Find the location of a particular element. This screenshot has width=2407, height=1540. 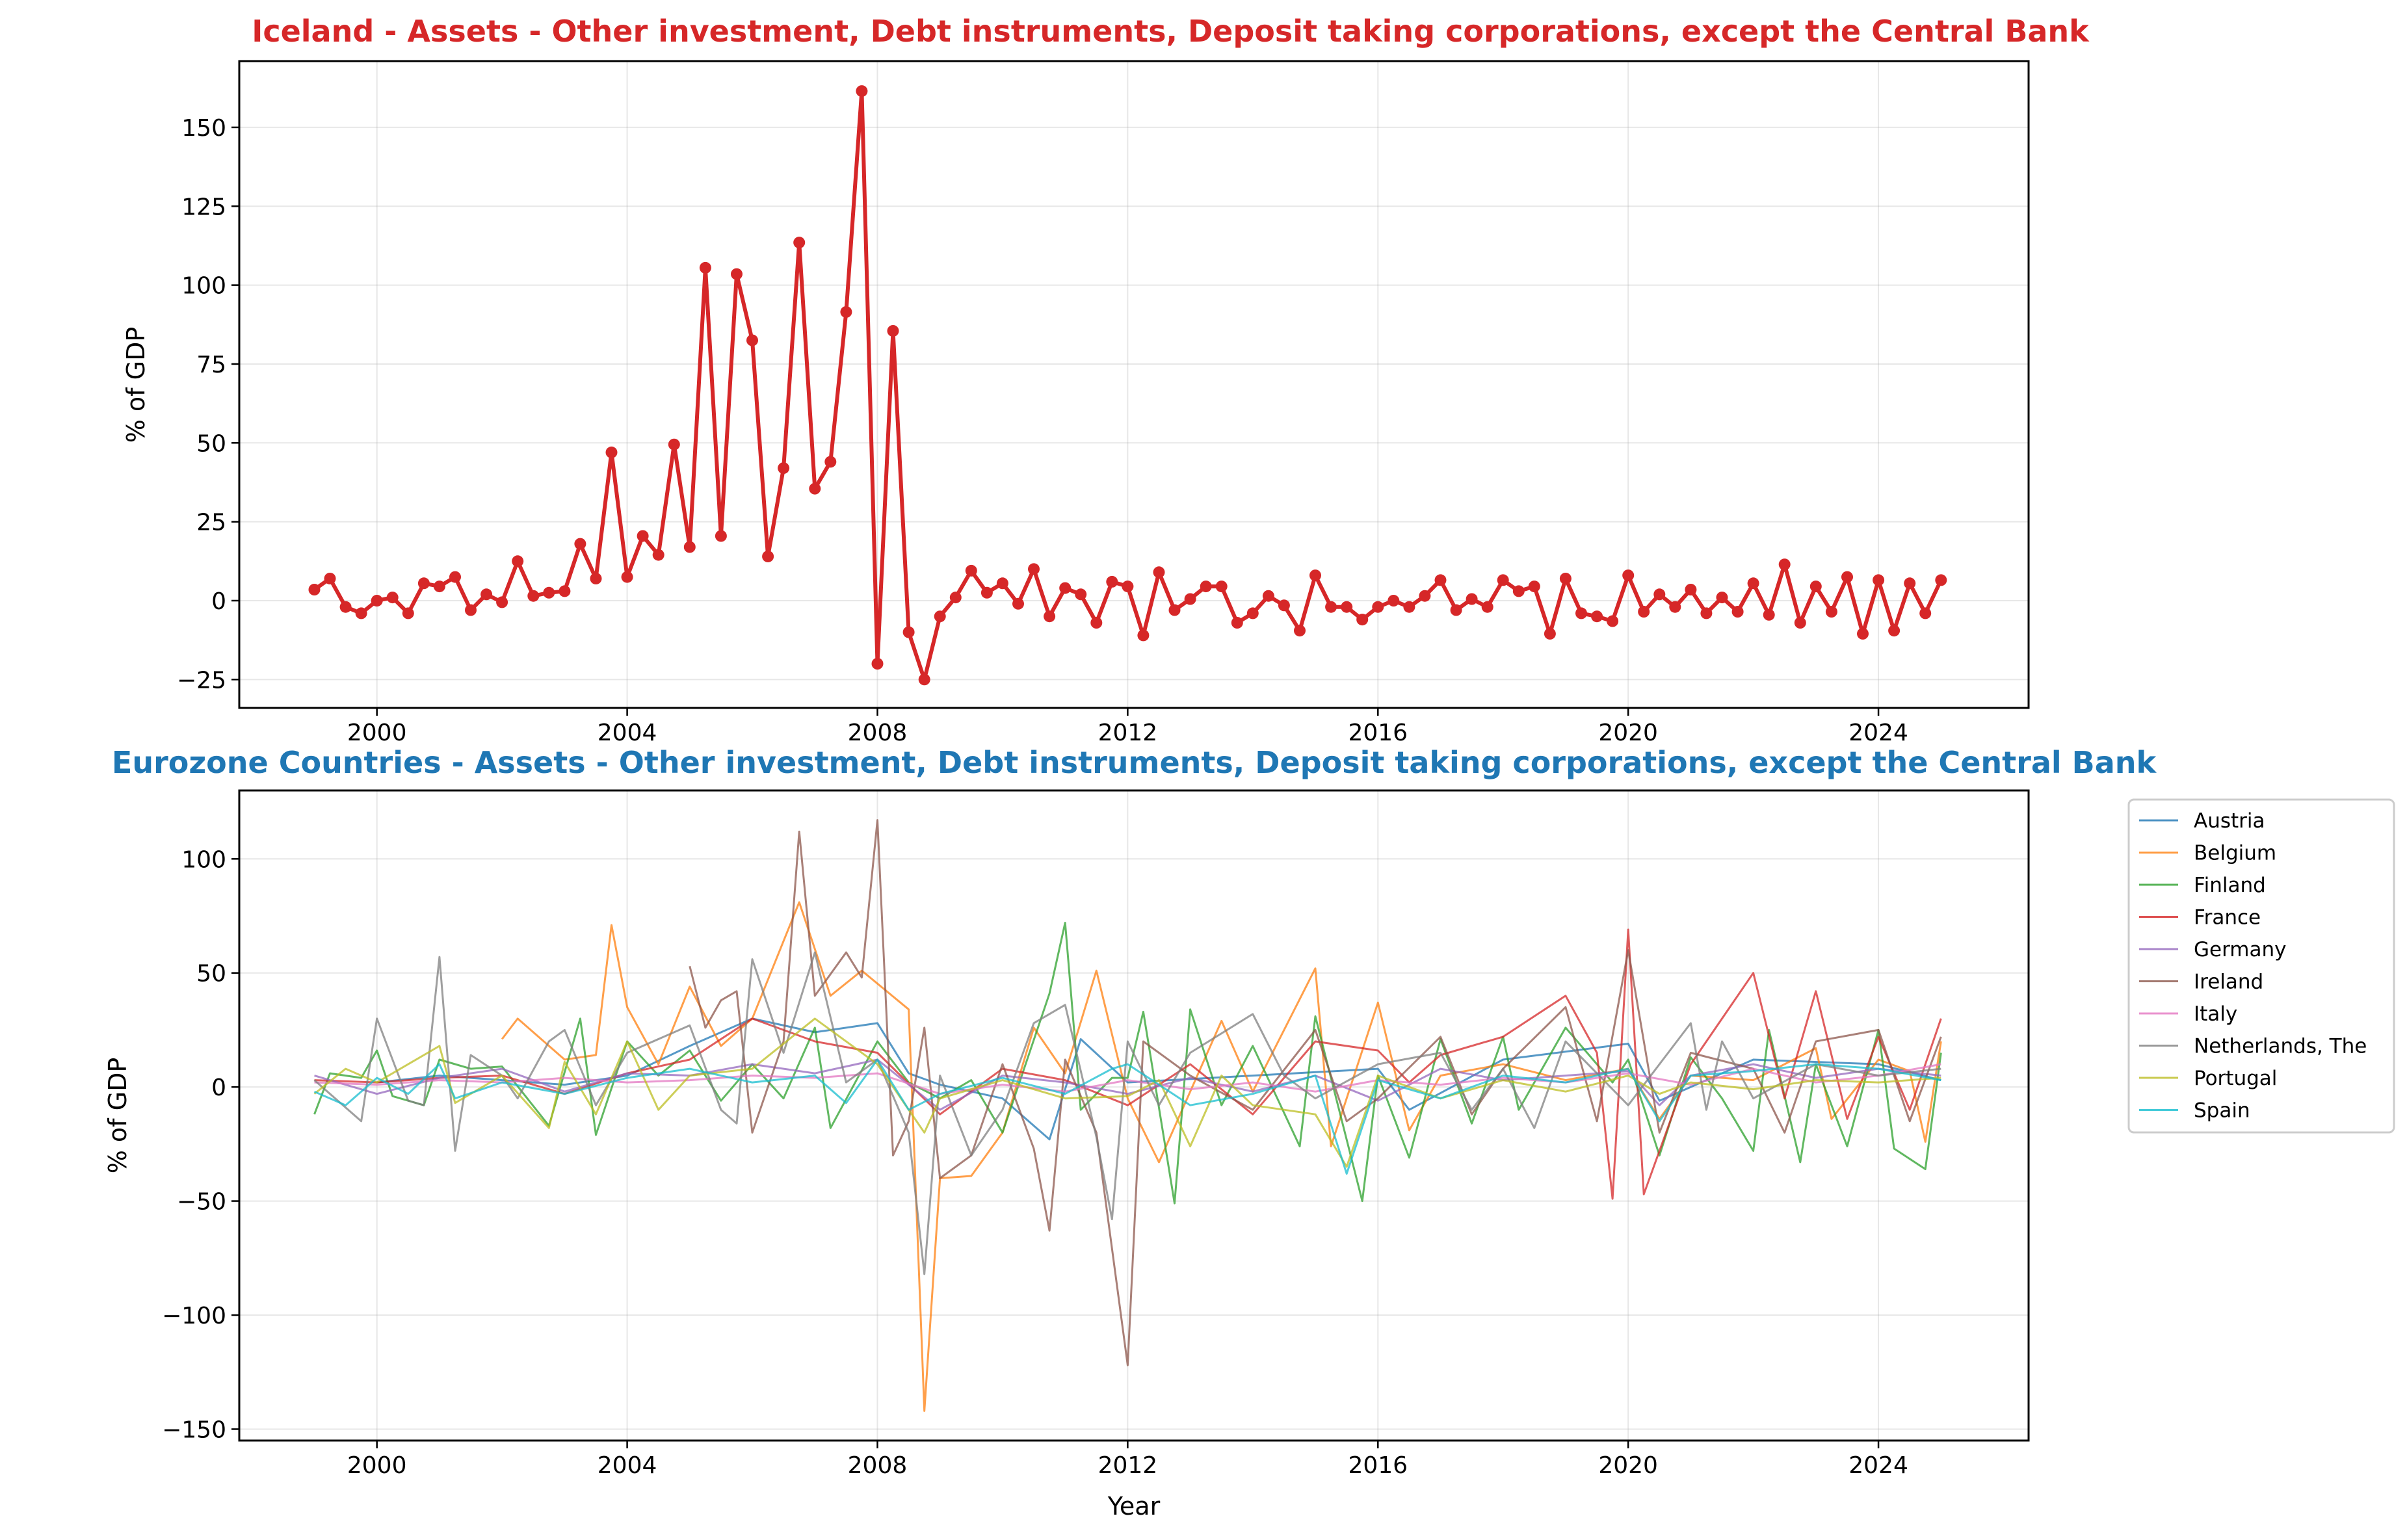

series-line-france is located at coordinates (1128, 1064).